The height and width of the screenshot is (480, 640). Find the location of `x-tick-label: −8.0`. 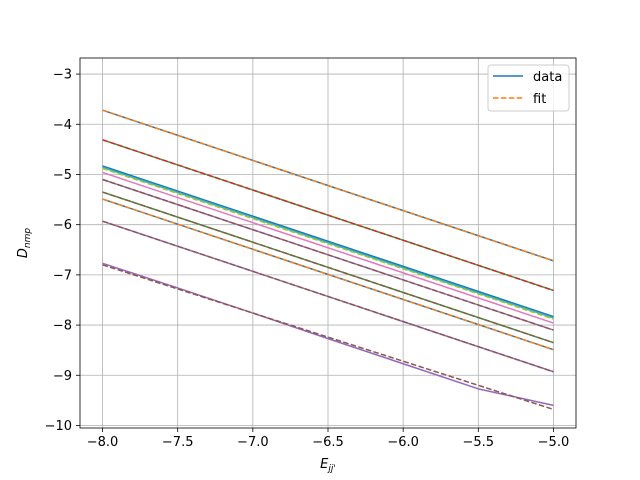

x-tick-label: −8.0 is located at coordinates (103, 442).